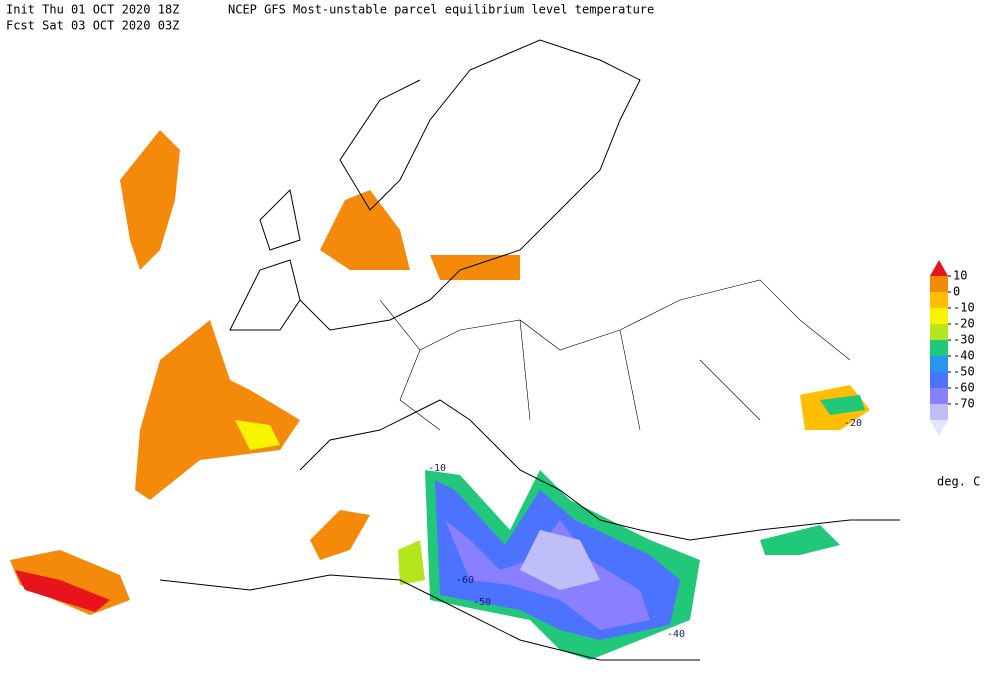  What do you see at coordinates (964, 372) in the screenshot?
I see `legend-label: -50` at bounding box center [964, 372].